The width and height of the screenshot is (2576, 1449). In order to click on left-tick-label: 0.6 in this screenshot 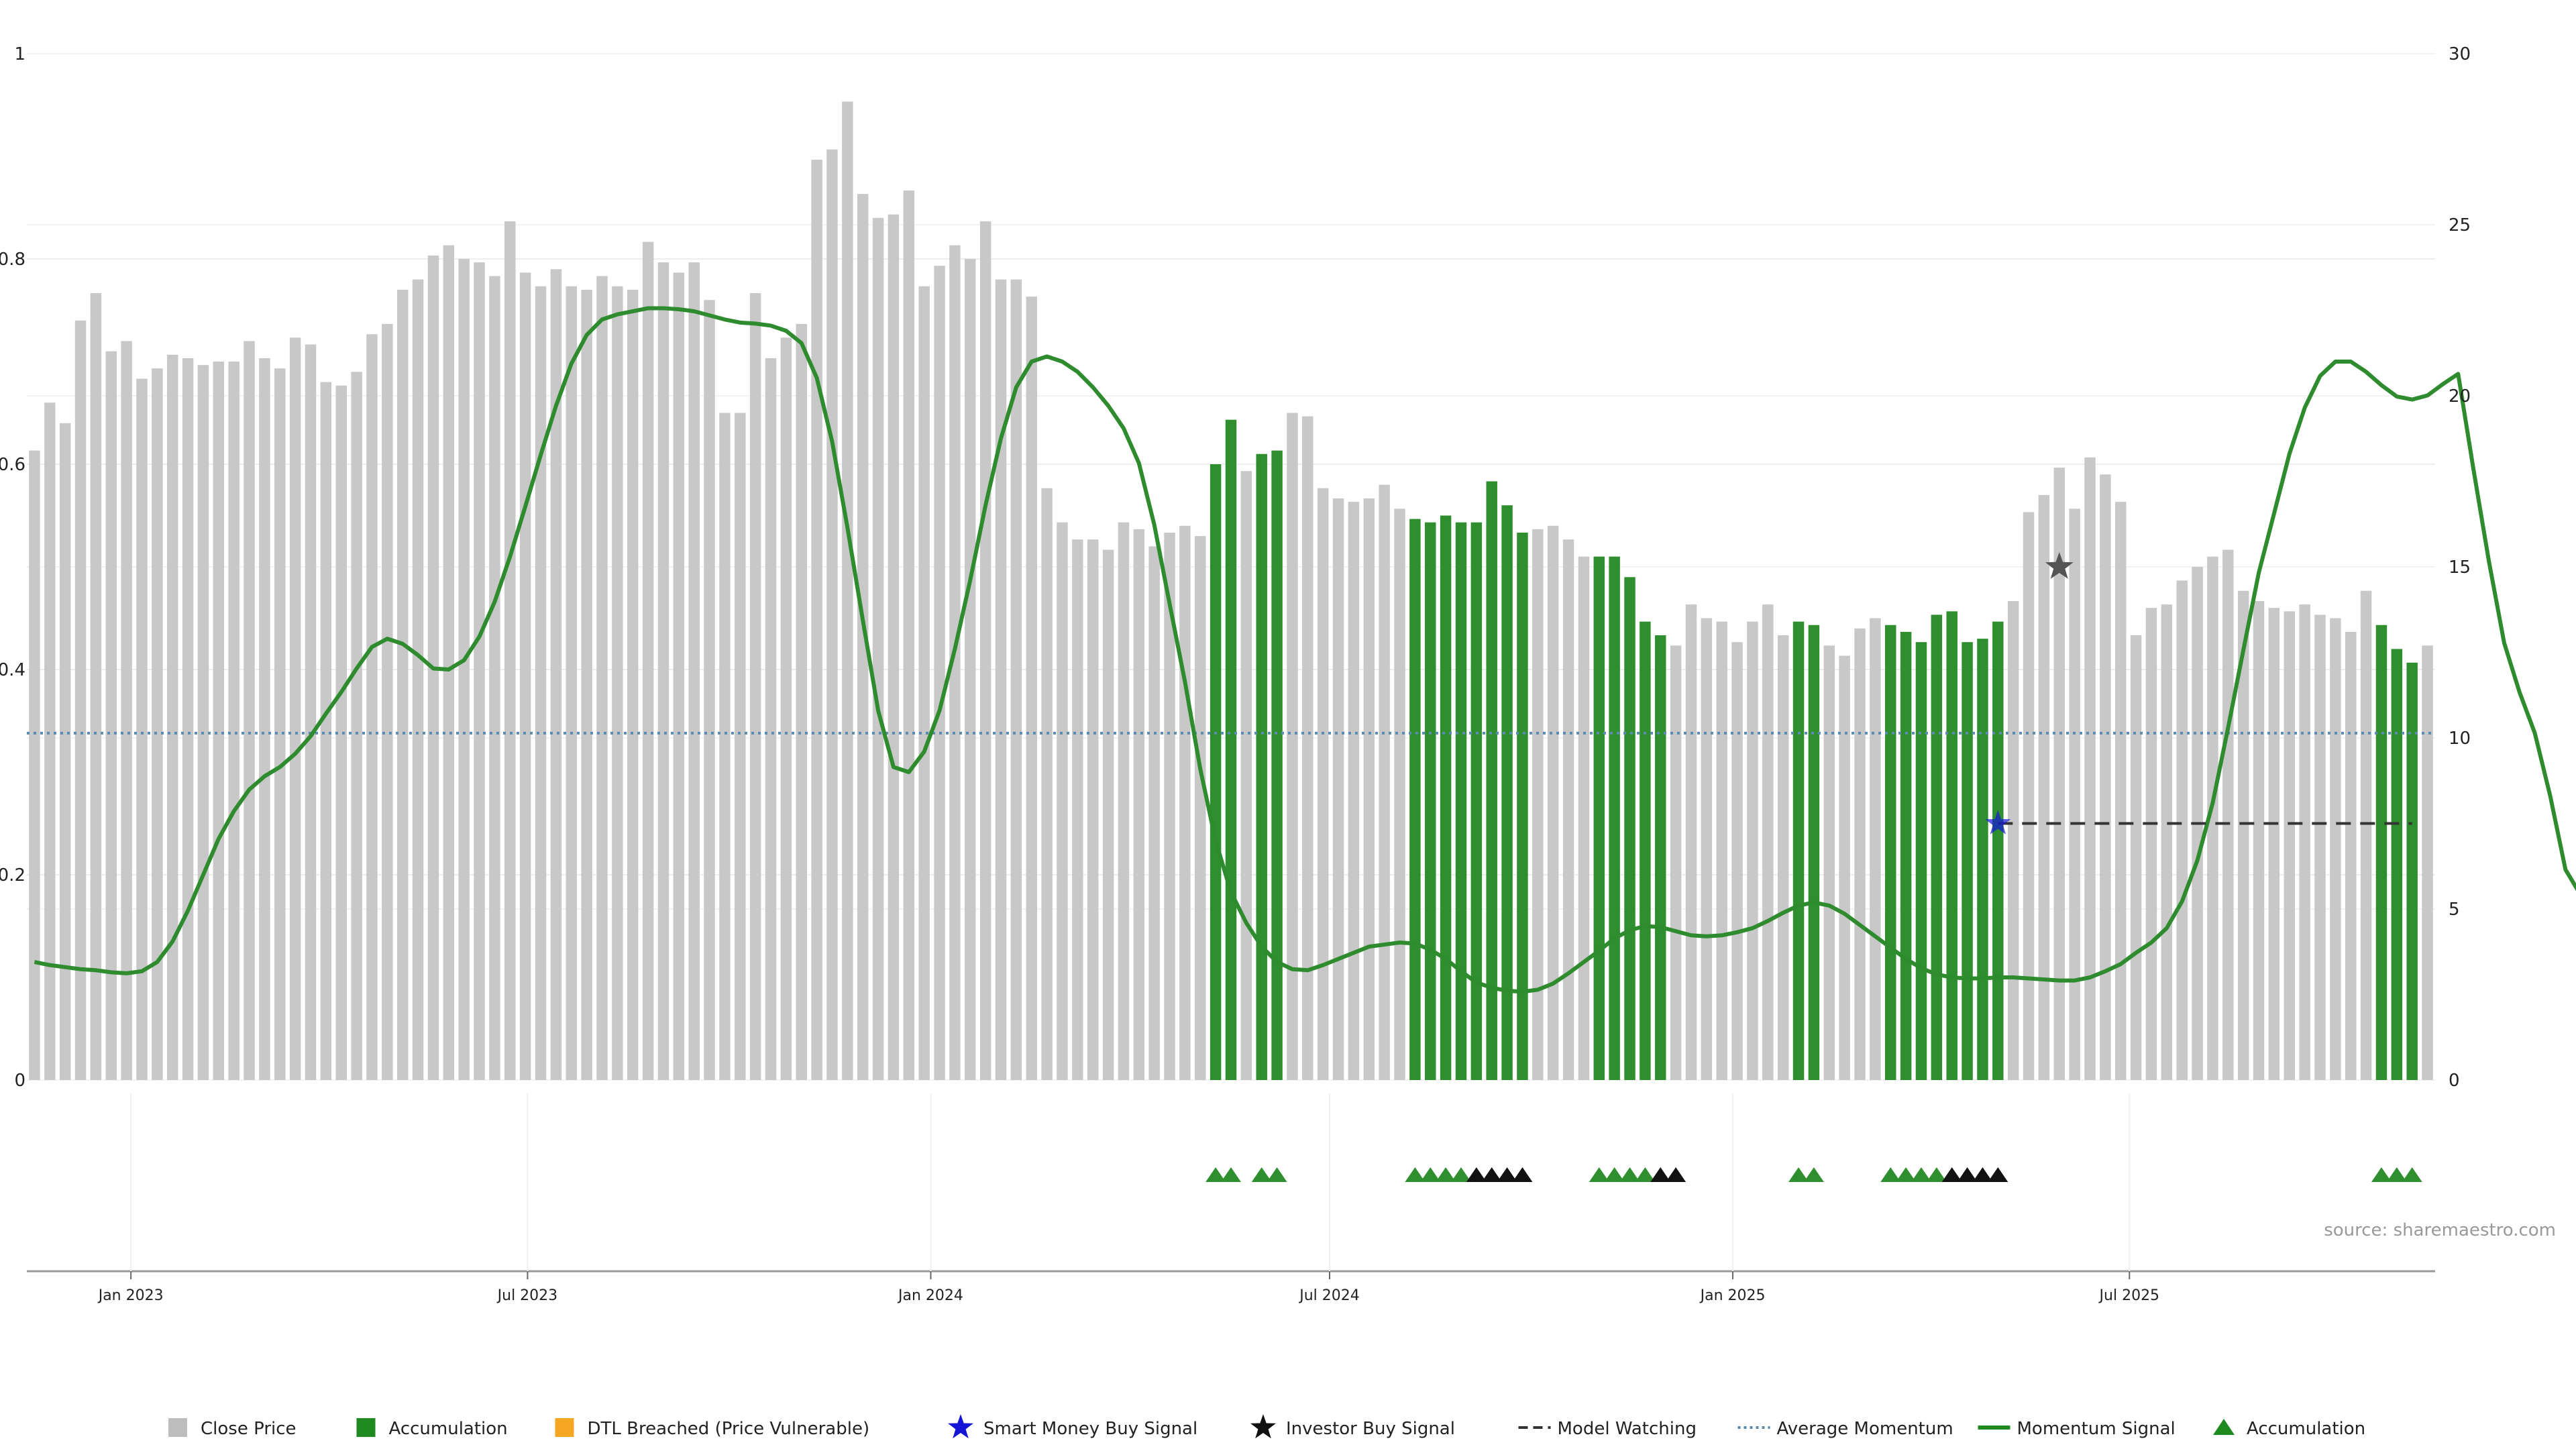, I will do `click(12, 465)`.